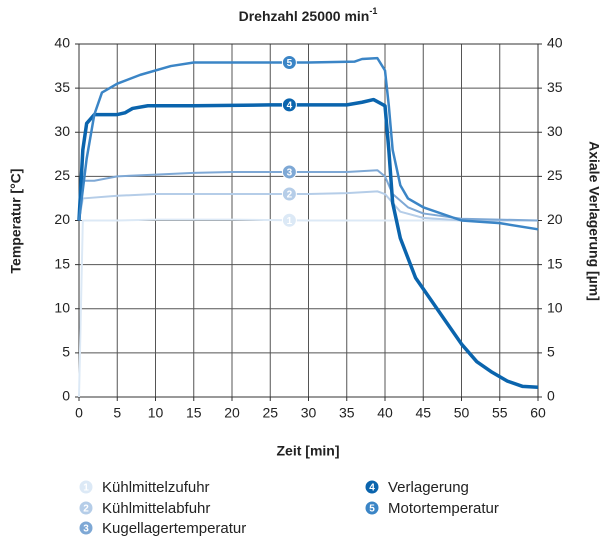  I want to click on chart-title: Drehzahl 25000 min-1, so click(308, 14).